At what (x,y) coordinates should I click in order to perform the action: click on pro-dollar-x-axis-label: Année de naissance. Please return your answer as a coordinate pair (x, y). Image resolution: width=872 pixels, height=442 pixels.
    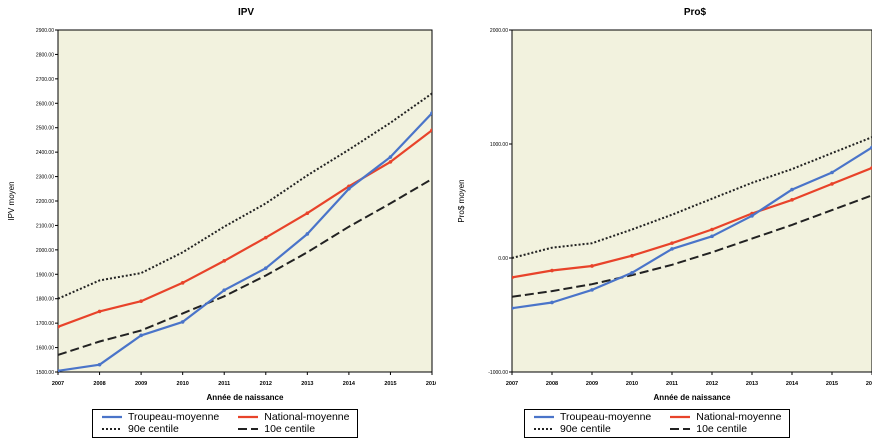
    Looking at the image, I should click on (692, 397).